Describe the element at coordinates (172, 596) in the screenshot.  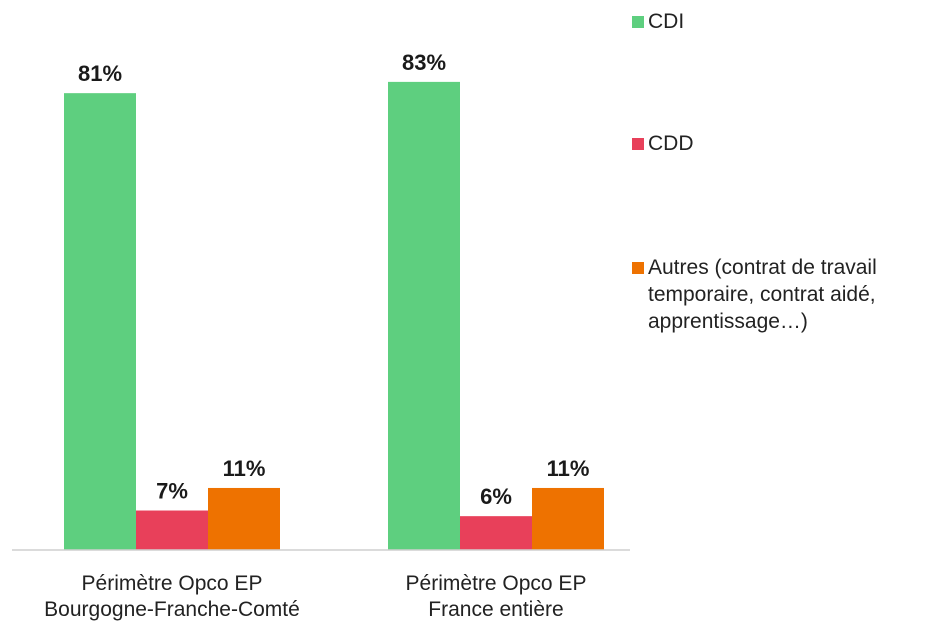
I see `category-label: Périmètre Opco EP Bourgogne-Franche-Comté` at that location.